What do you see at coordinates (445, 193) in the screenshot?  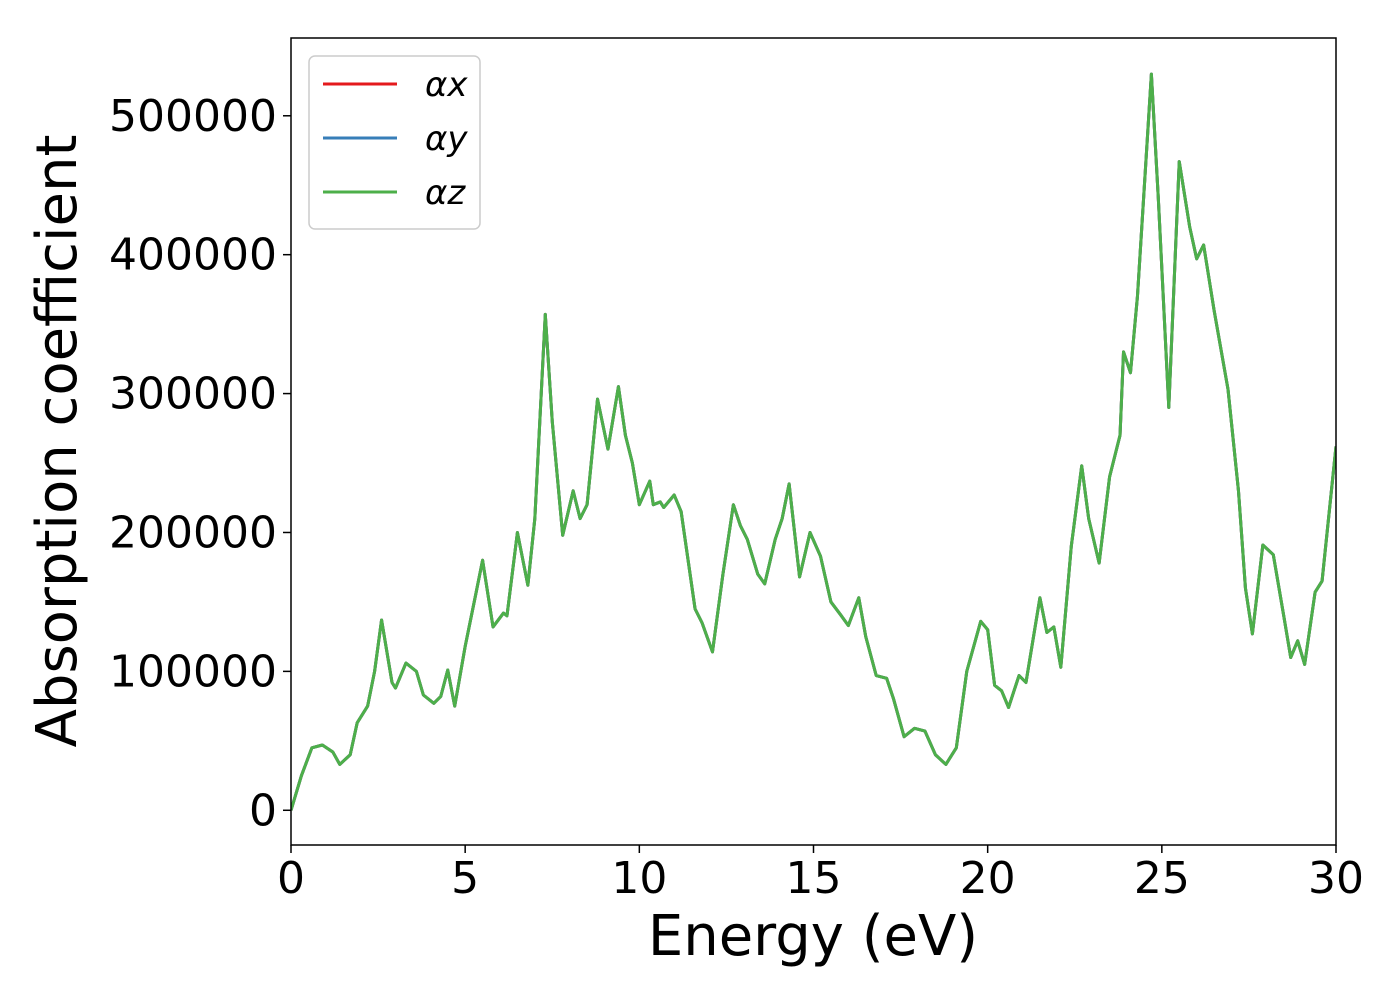 I see `legend-label: αz` at bounding box center [445, 193].